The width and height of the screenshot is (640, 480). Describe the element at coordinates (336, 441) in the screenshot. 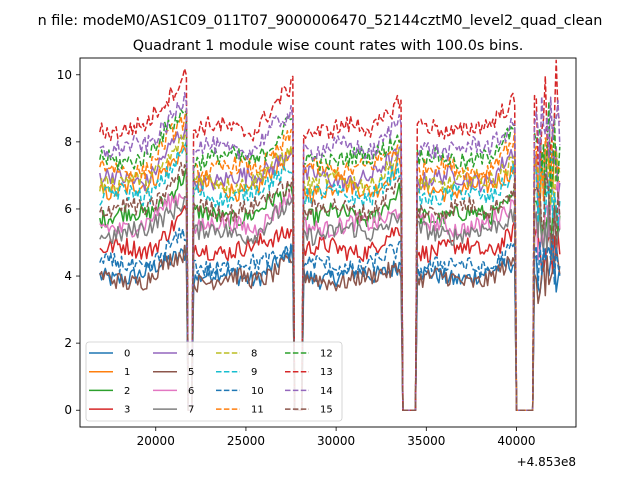

I see `x-tick-label: 30000` at that location.